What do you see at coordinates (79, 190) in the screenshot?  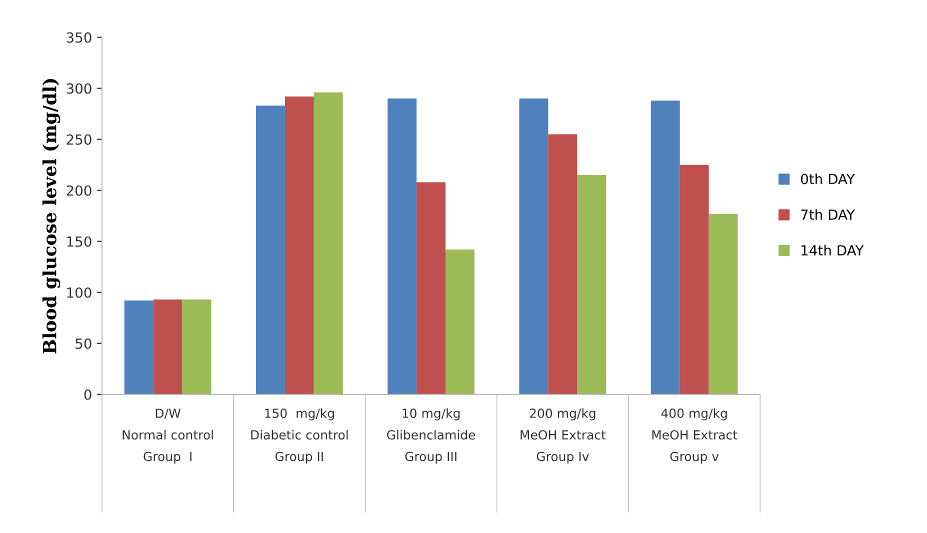 I see `y-tick-label: 200` at bounding box center [79, 190].